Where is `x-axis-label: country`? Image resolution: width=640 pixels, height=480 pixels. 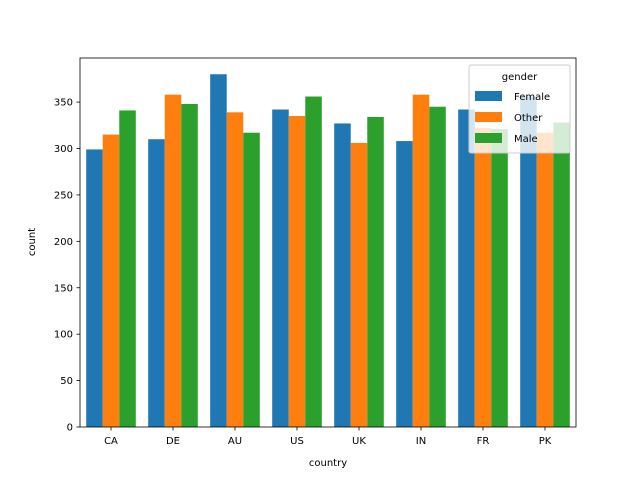
x-axis-label: country is located at coordinates (328, 463).